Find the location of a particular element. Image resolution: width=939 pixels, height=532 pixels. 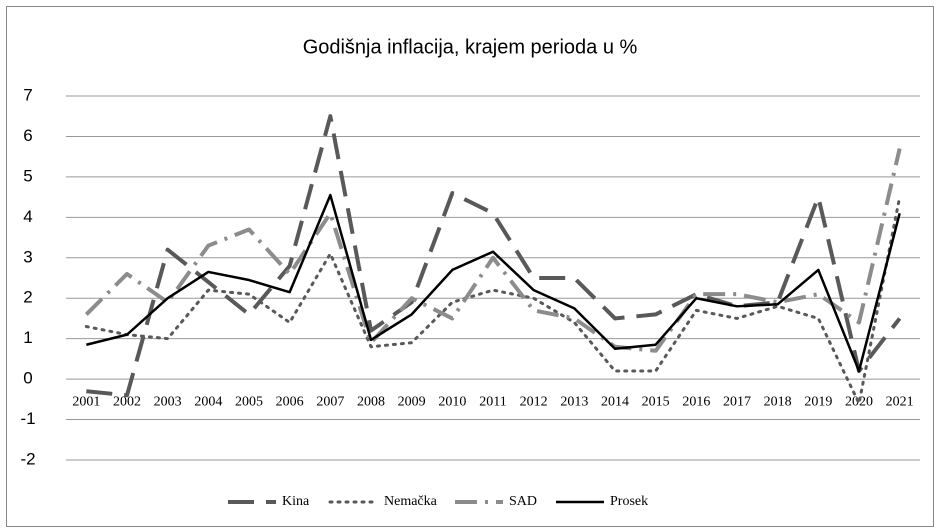

chart-title: Godišnja inflacija, krajem perioda u % is located at coordinates (470, 47).